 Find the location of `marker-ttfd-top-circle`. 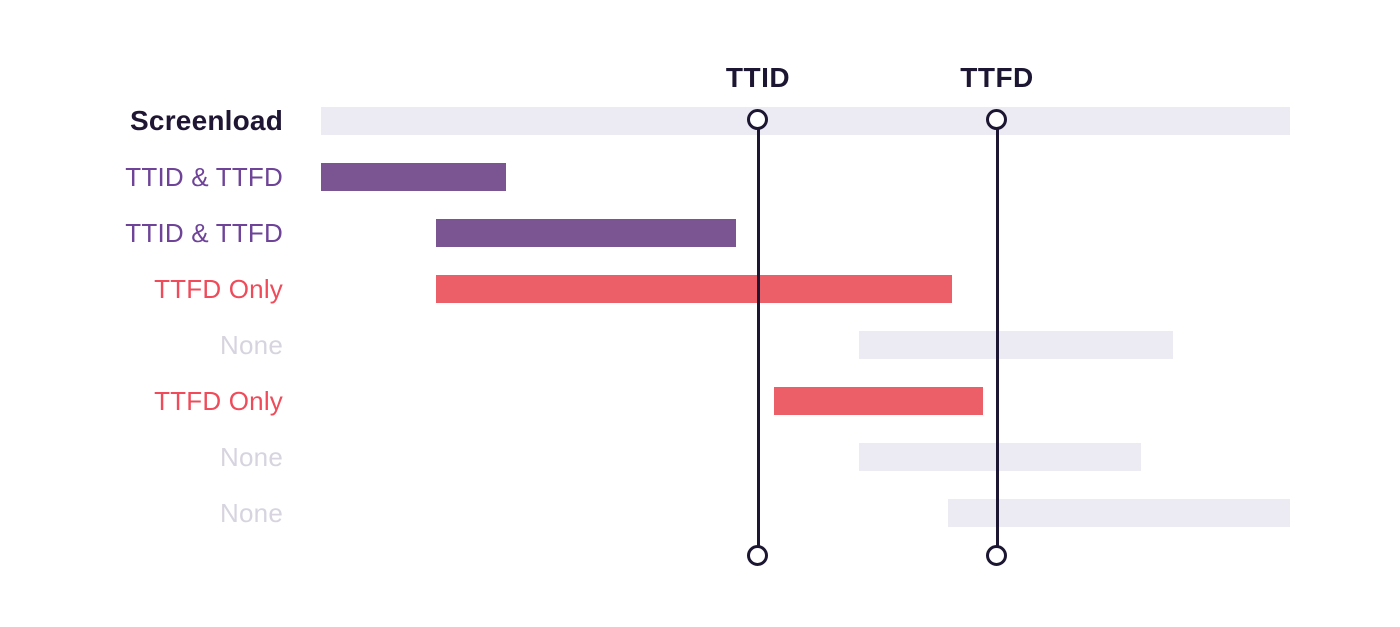

marker-ttfd-top-circle is located at coordinates (996, 119).